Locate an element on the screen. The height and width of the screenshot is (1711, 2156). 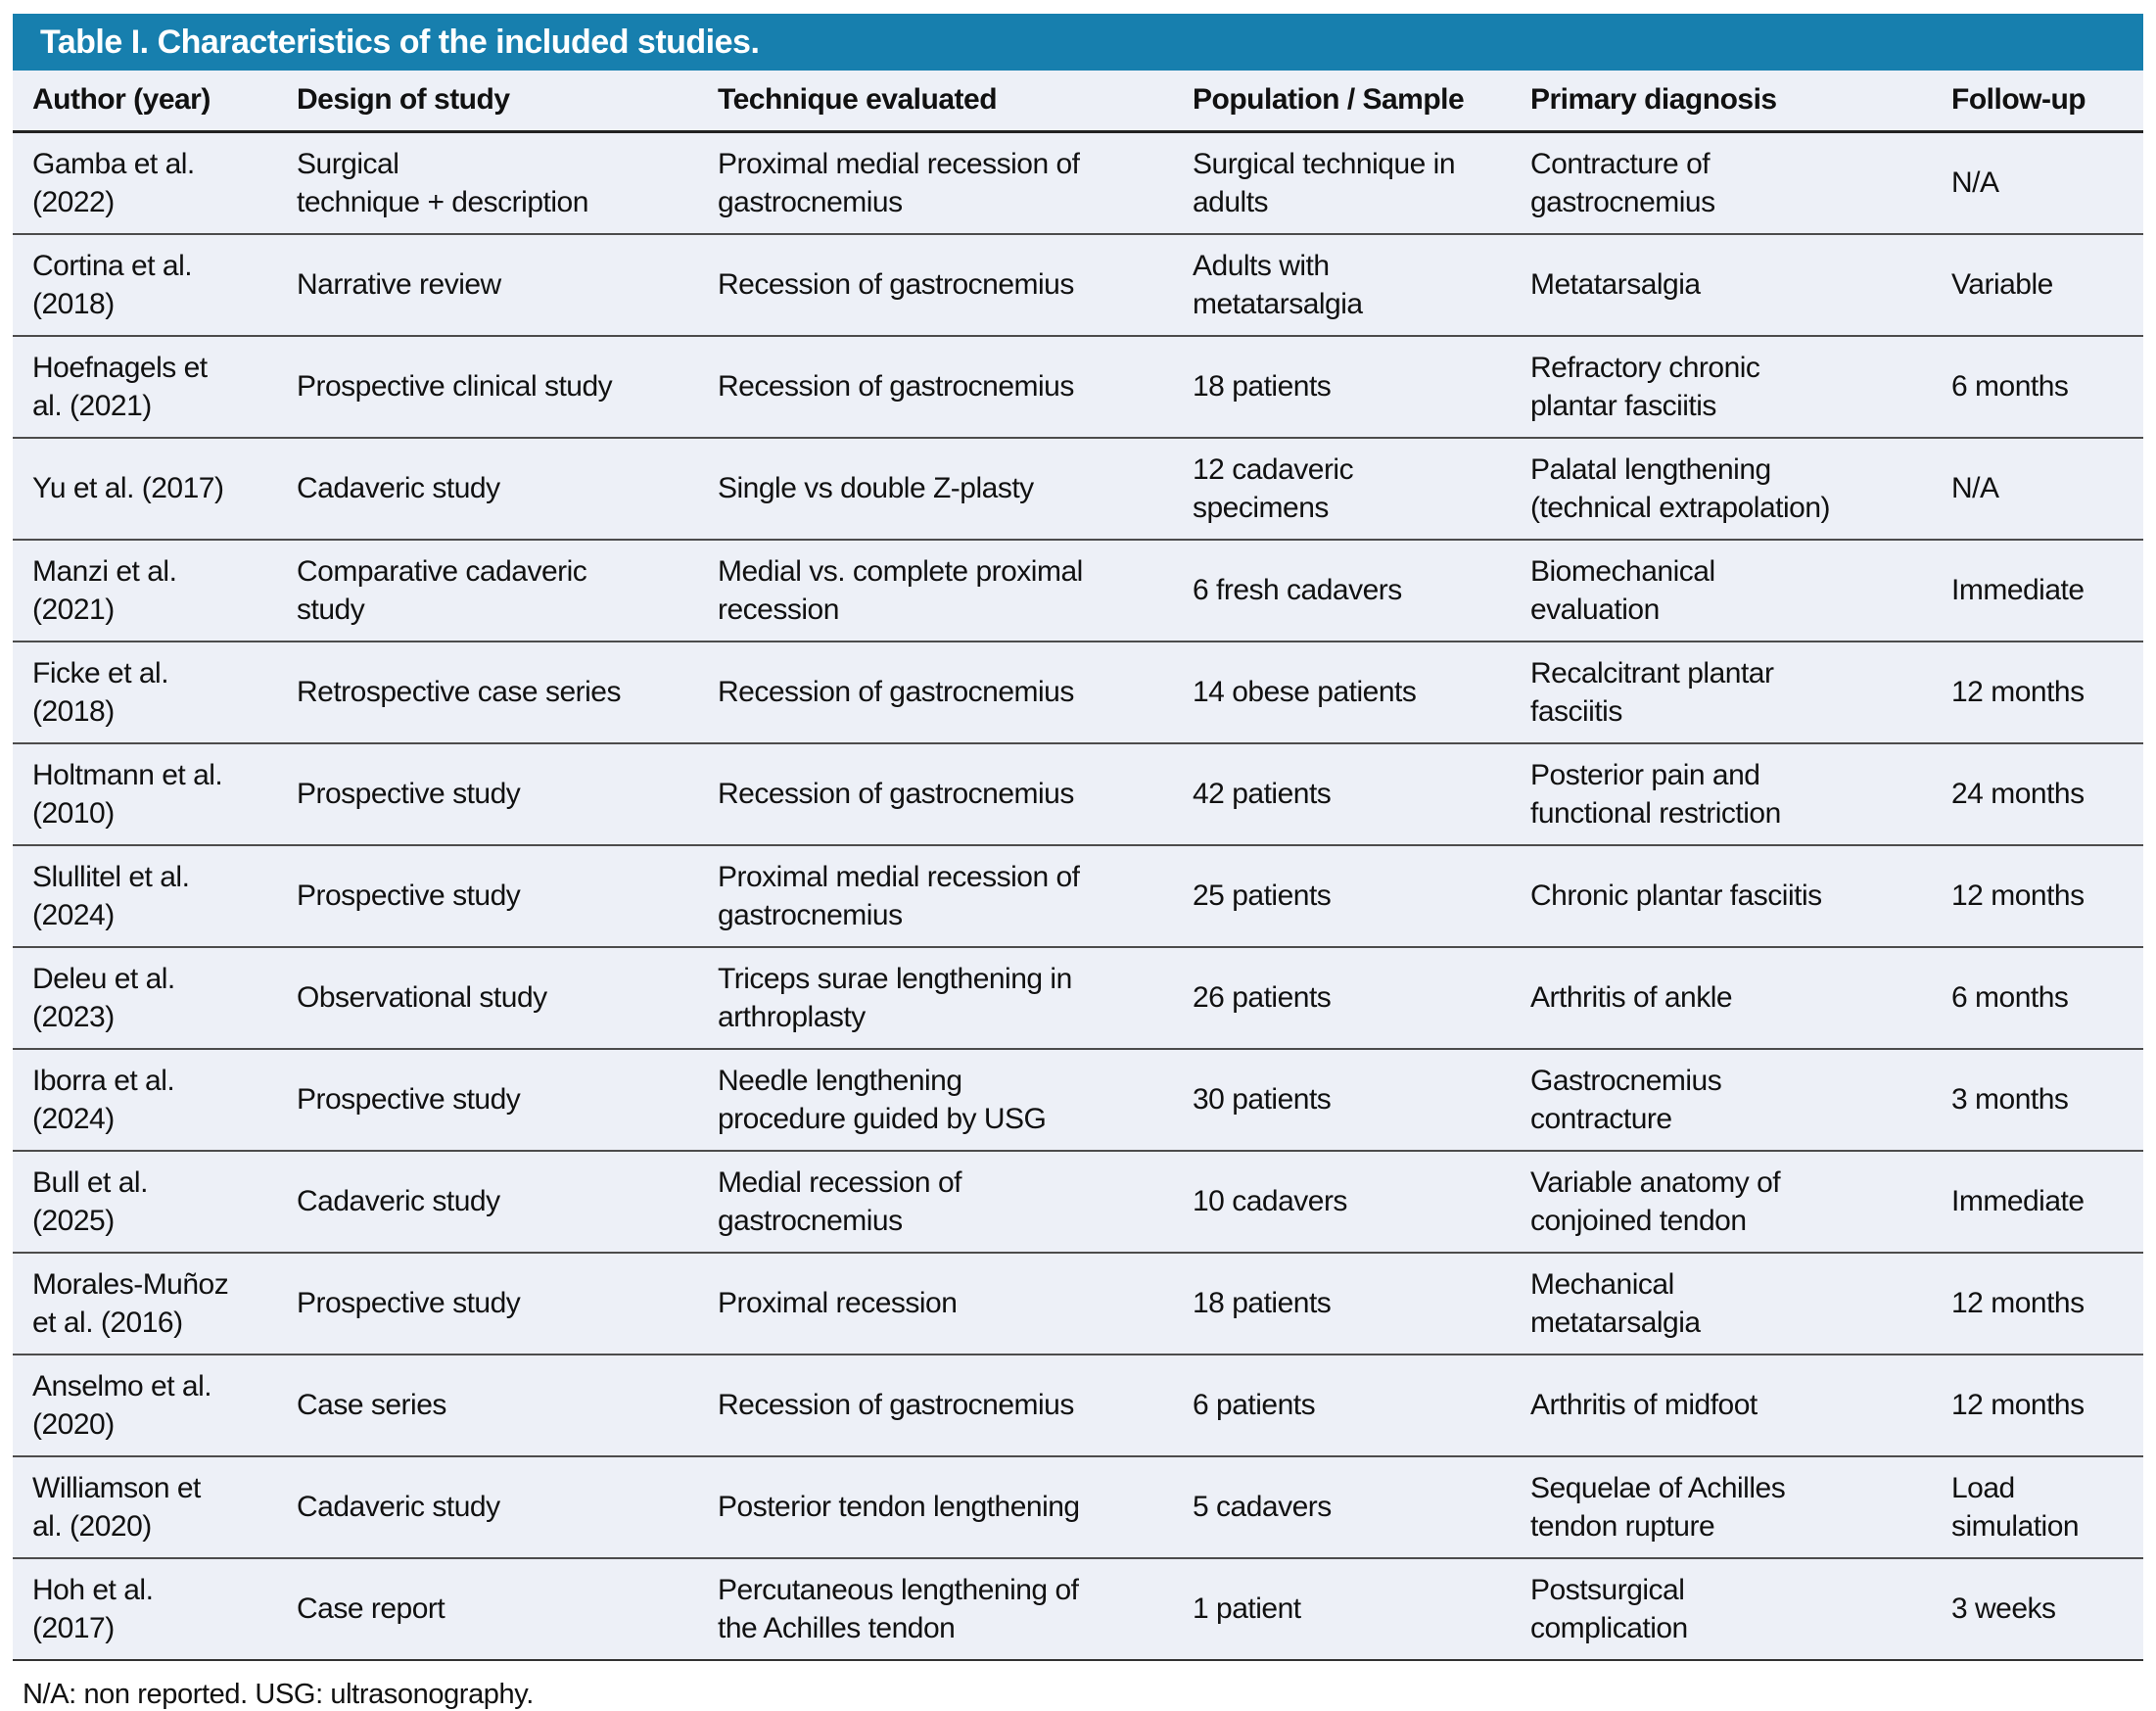
column-header-follow-up: Follow-up is located at coordinates (2038, 102).